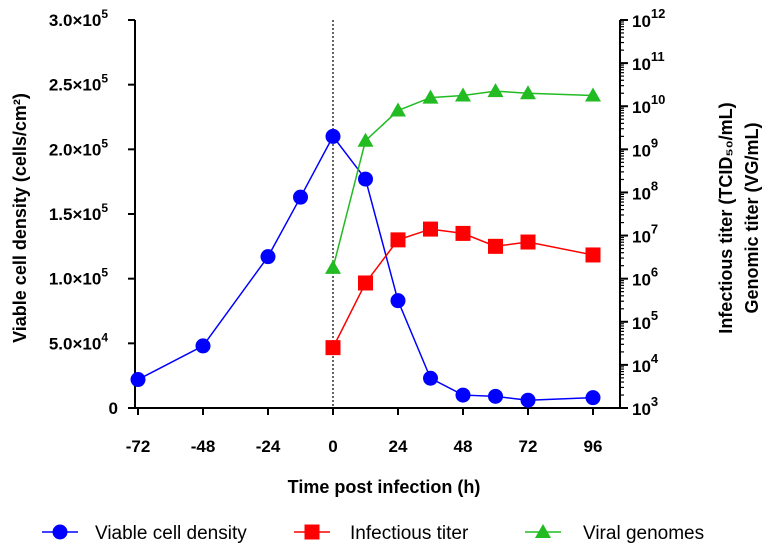 The image size is (773, 558). I want to click on legend-marker-viral-genomes, so click(543, 531).